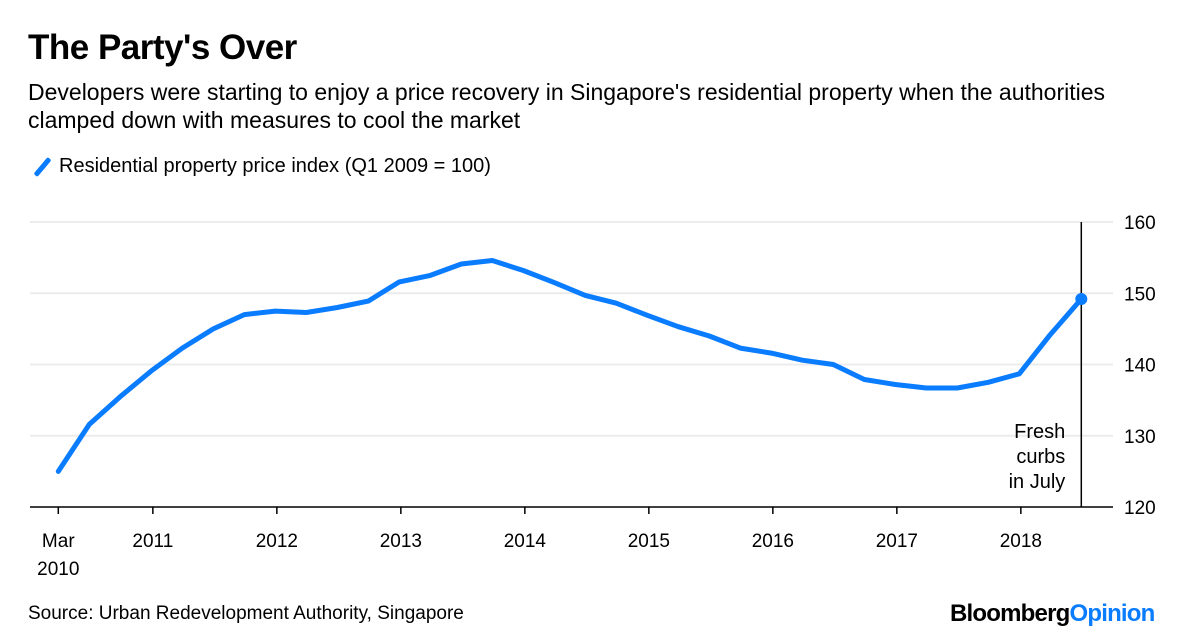 The image size is (1200, 642). I want to click on annotation-text: in July, so click(1037, 482).